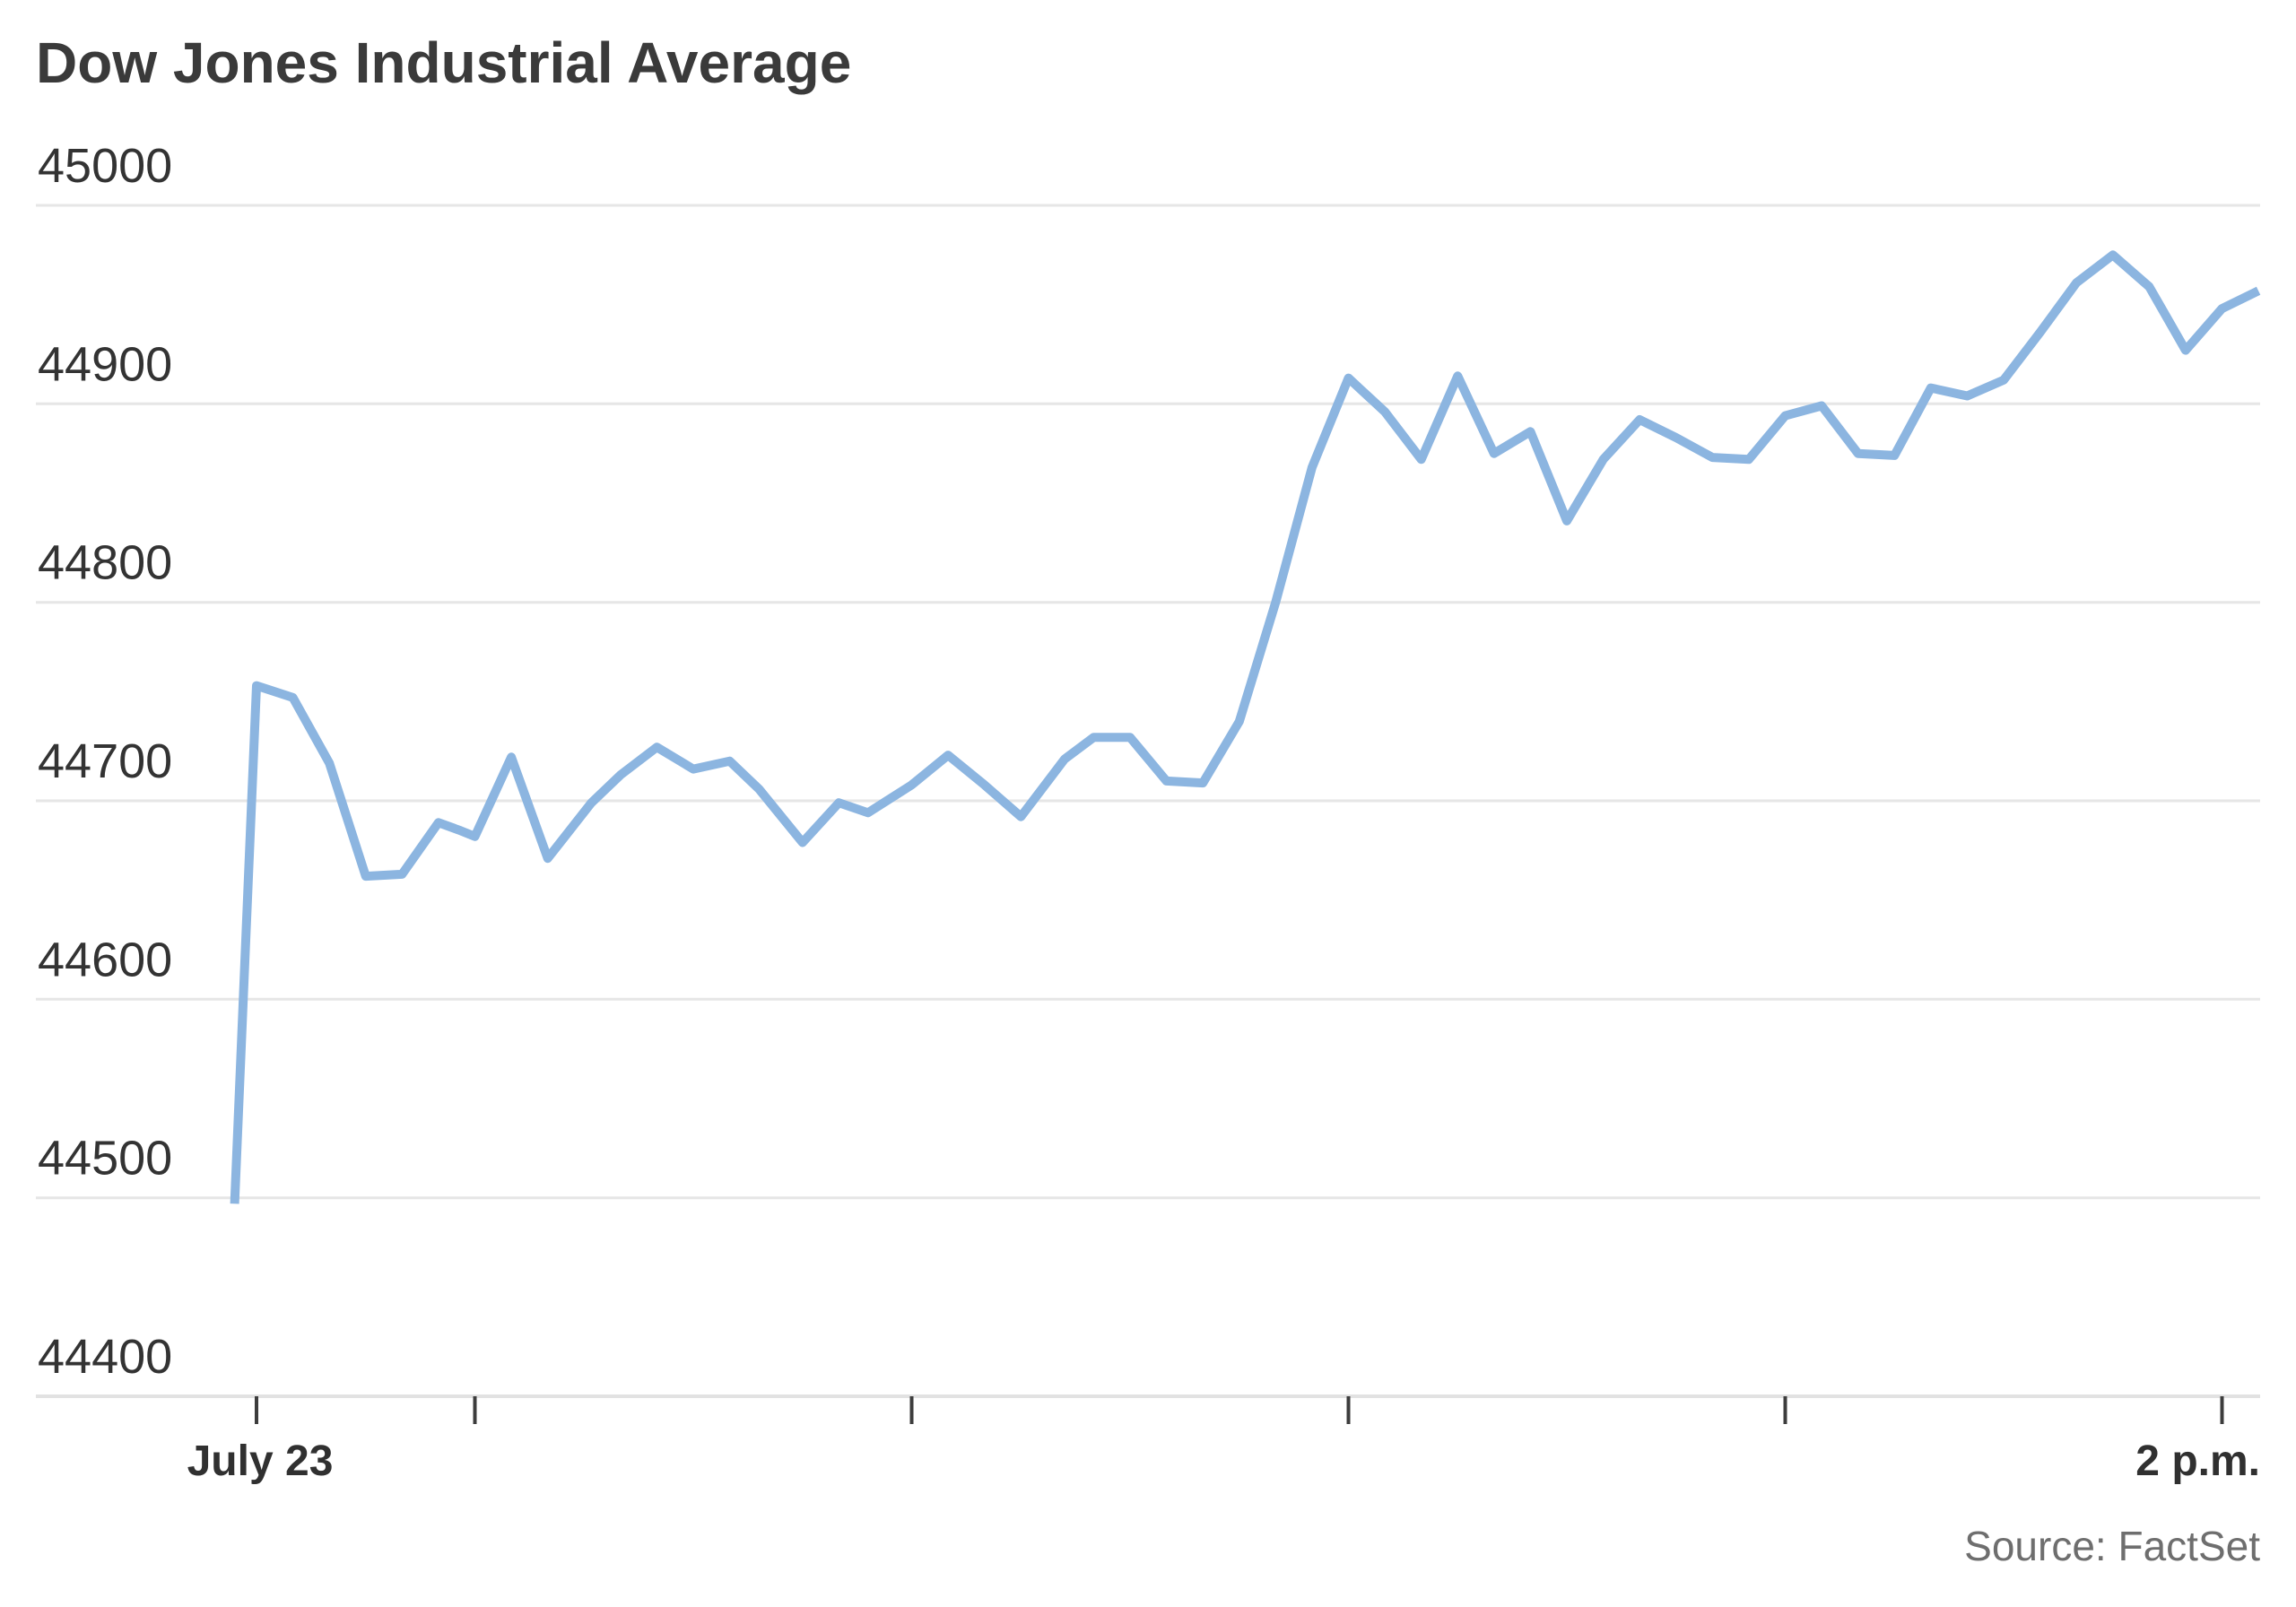 The height and width of the screenshot is (1607, 2296). What do you see at coordinates (105, 960) in the screenshot?
I see `y-axis-label-44600: 44600` at bounding box center [105, 960].